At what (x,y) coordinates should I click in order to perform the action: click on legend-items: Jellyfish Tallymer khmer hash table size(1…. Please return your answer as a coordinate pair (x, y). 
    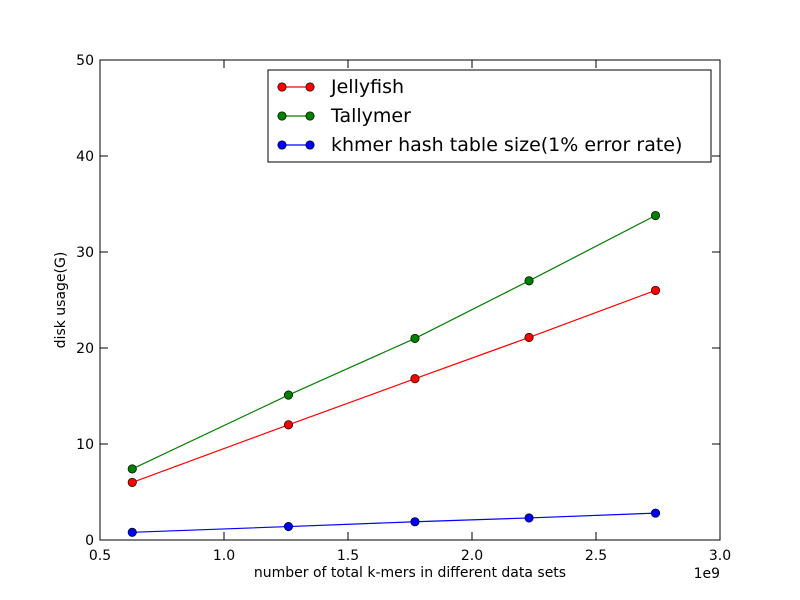
    Looking at the image, I should click on (479, 116).